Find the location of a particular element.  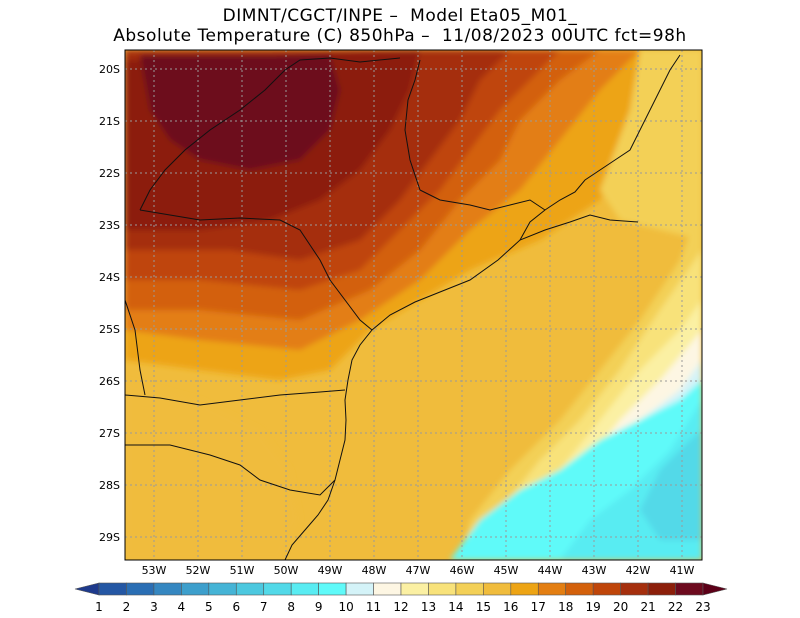

chart-title-line1: DIMNT/CGCT/INPE – Model Eta05_M01_ is located at coordinates (400, 16).